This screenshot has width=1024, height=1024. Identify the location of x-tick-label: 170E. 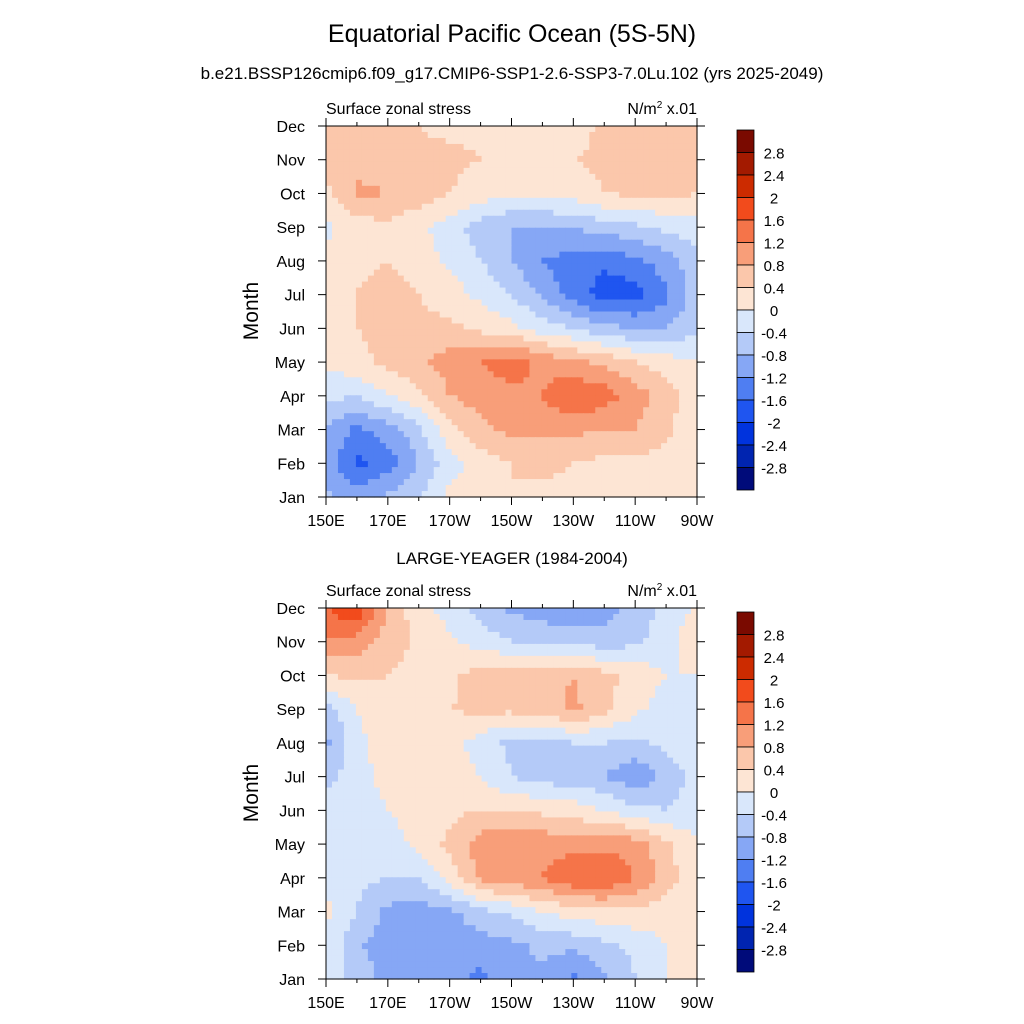
(387, 521).